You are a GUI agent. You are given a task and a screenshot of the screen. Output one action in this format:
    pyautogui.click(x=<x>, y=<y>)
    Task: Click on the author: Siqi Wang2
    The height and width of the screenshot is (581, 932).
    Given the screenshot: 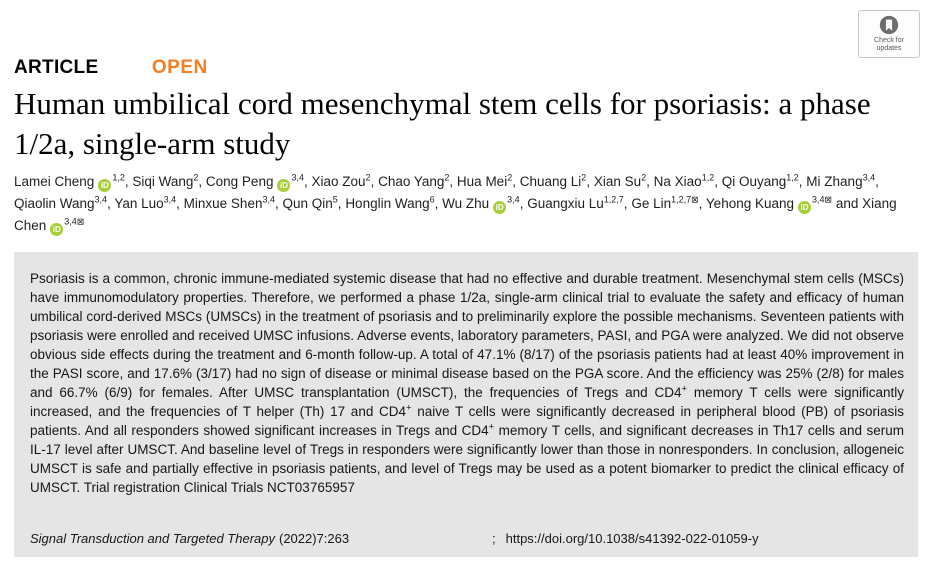 What is the action you would take?
    pyautogui.click(x=165, y=180)
    